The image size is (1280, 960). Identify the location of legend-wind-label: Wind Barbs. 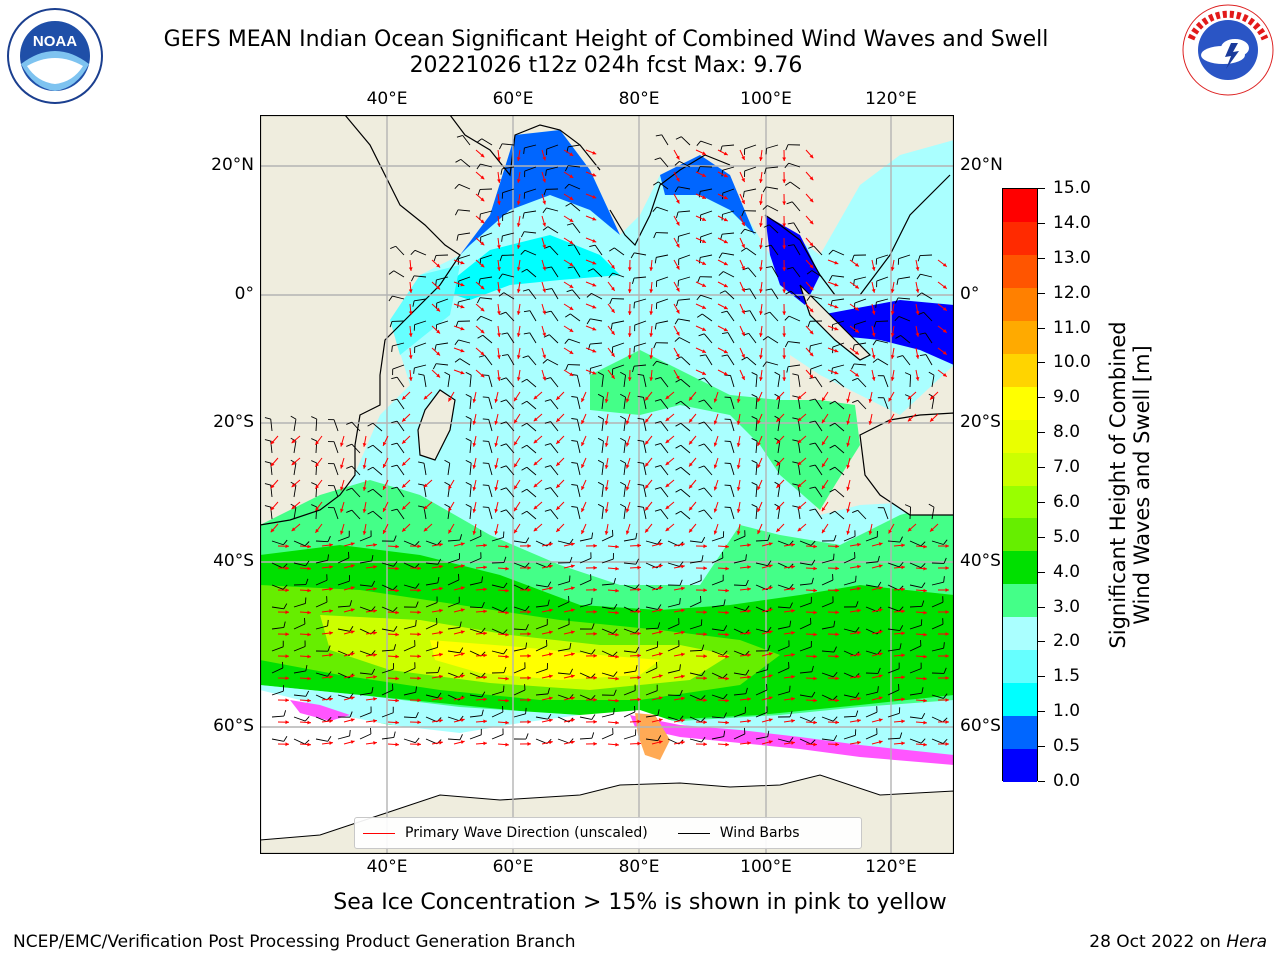
(759, 833).